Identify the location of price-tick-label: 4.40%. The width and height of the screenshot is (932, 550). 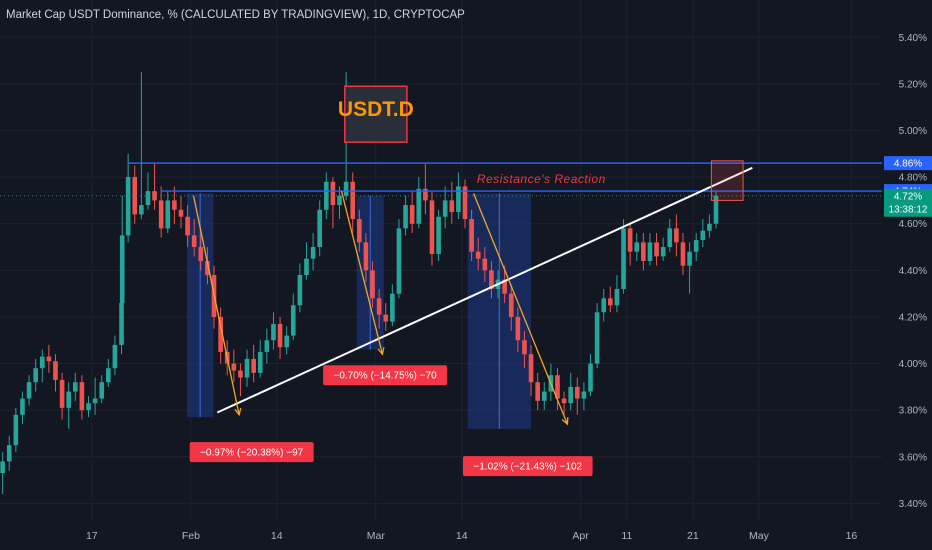
(913, 271).